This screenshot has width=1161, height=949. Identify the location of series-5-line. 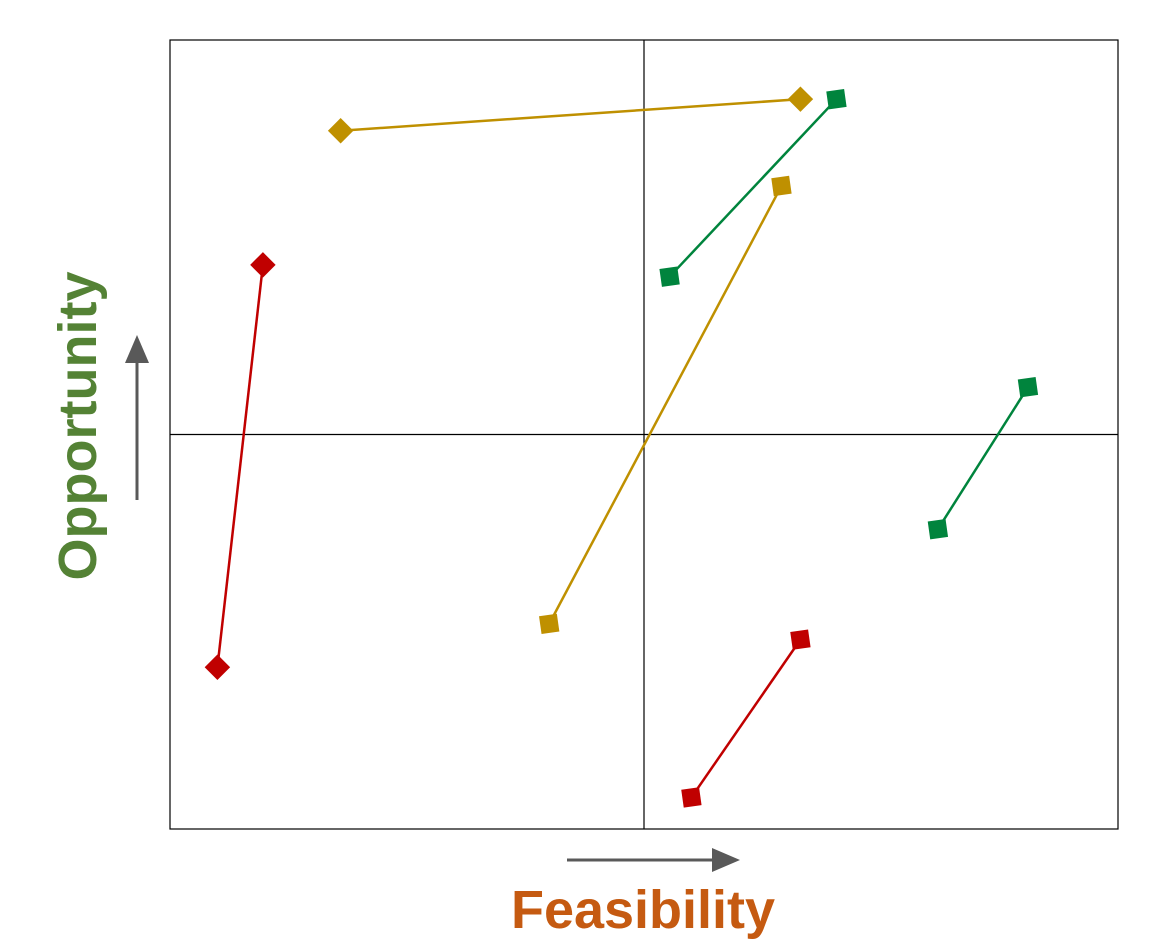
(753, 188).